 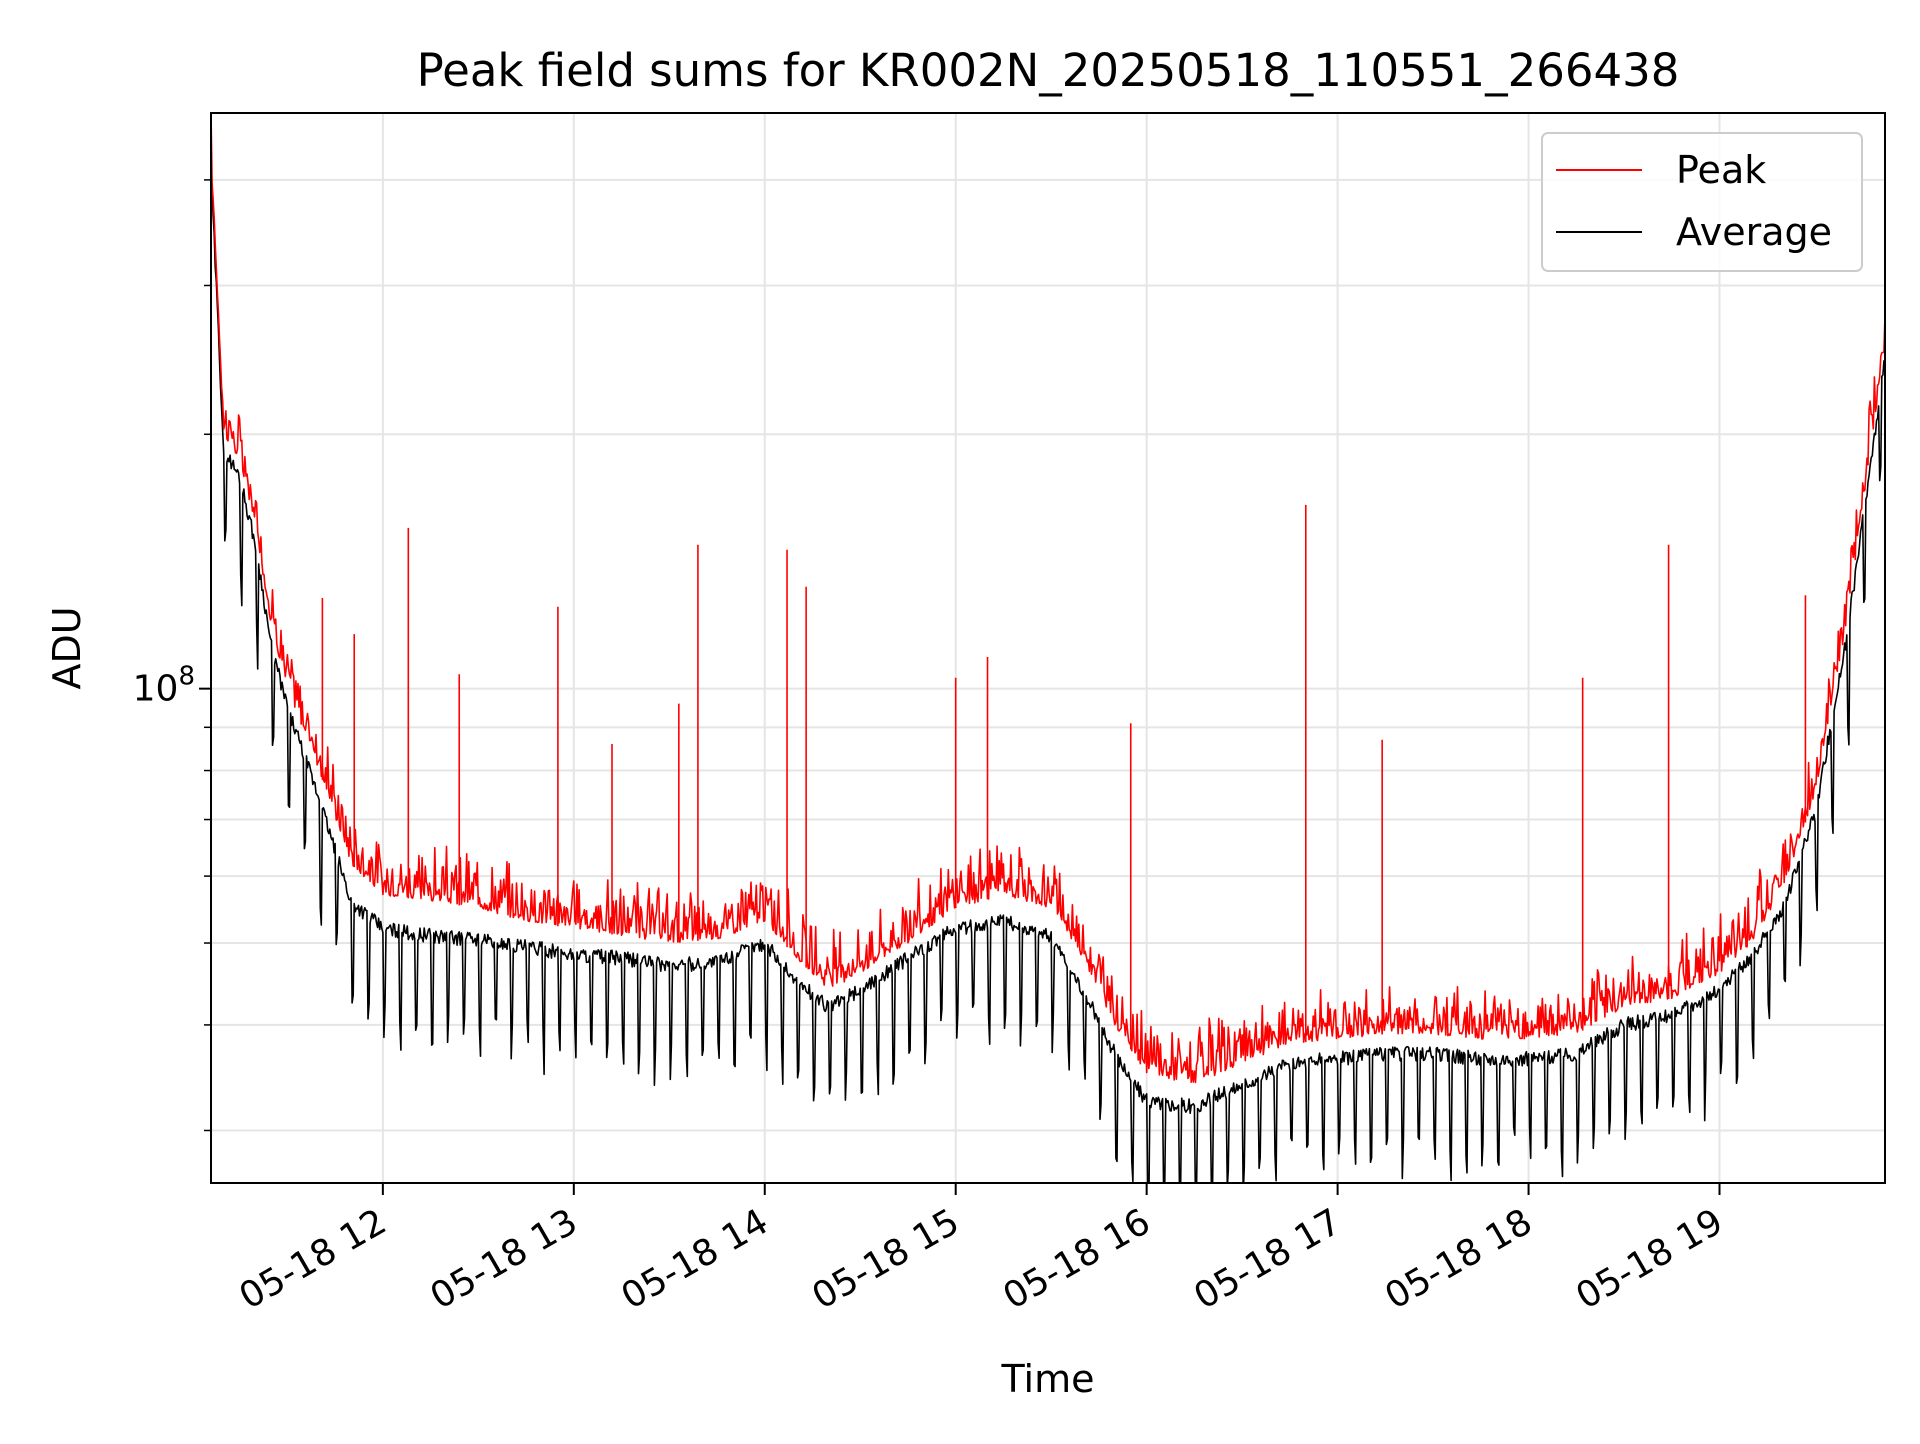 I want to click on y-tick-label: 108, so click(x=164, y=686).